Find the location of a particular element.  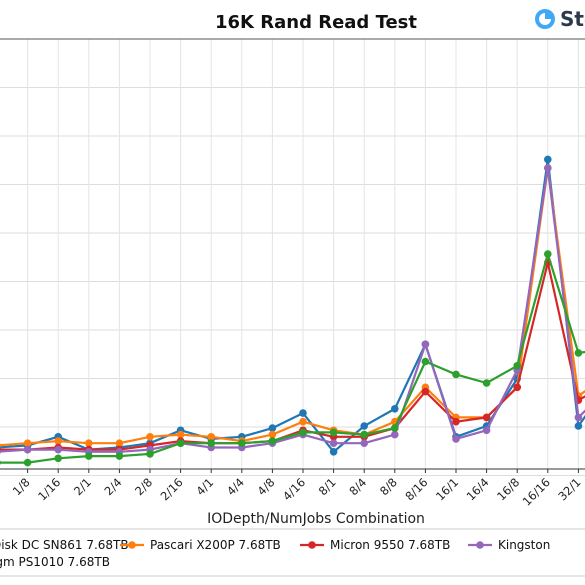

x-tick-label: 2/4 is located at coordinates (113, 486).